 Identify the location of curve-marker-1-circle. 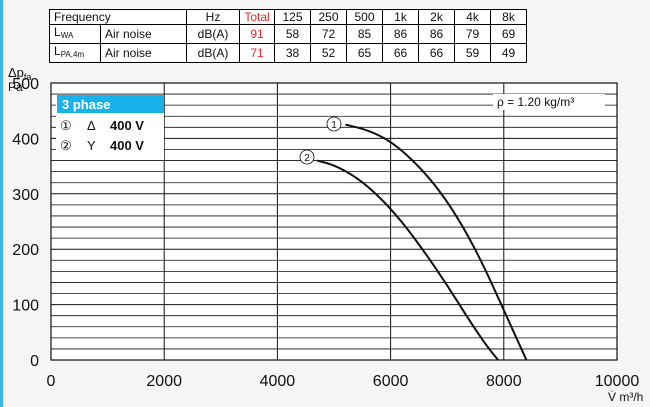
(334, 124).